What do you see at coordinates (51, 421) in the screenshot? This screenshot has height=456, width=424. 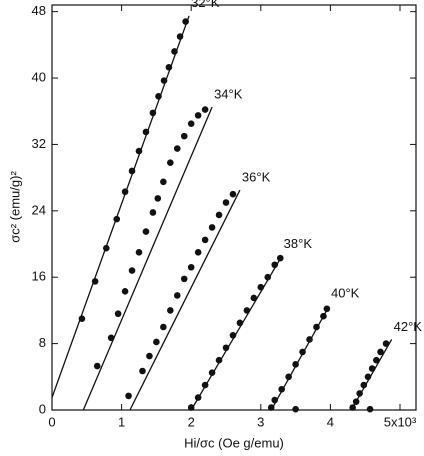 I see `x-tick-label: 0` at bounding box center [51, 421].